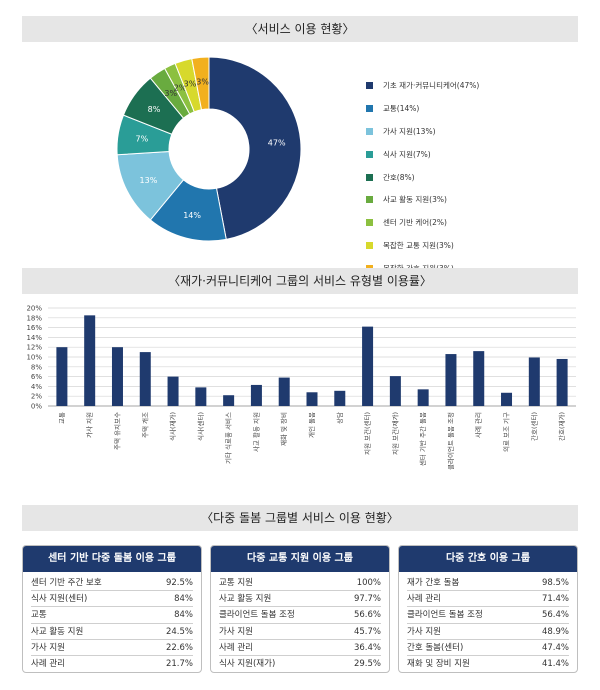  I want to click on x-tick-label: 주택 유지보수, so click(116, 431).